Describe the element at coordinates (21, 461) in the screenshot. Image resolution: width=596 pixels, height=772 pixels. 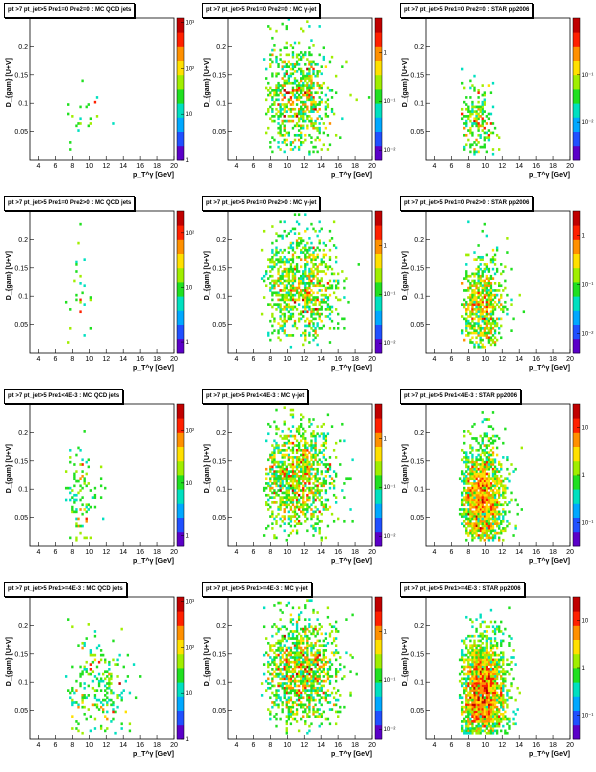
I see `y-tick-label: 0.15` at that location.